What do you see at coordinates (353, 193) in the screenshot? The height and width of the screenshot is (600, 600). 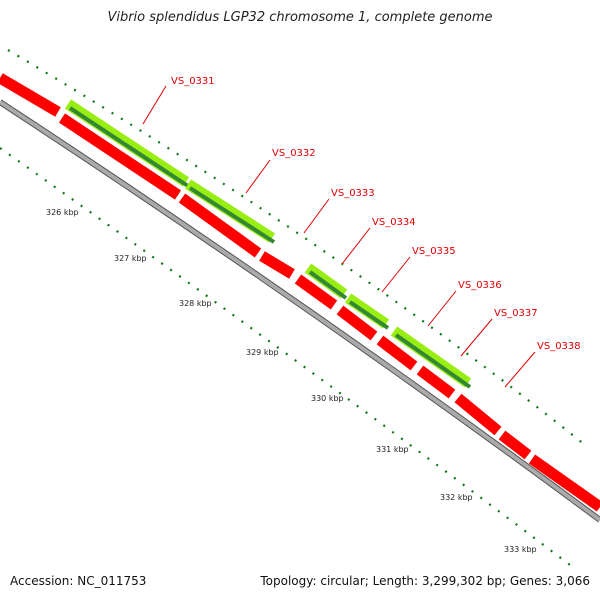 I see `gene-label: VS_0333` at bounding box center [353, 193].